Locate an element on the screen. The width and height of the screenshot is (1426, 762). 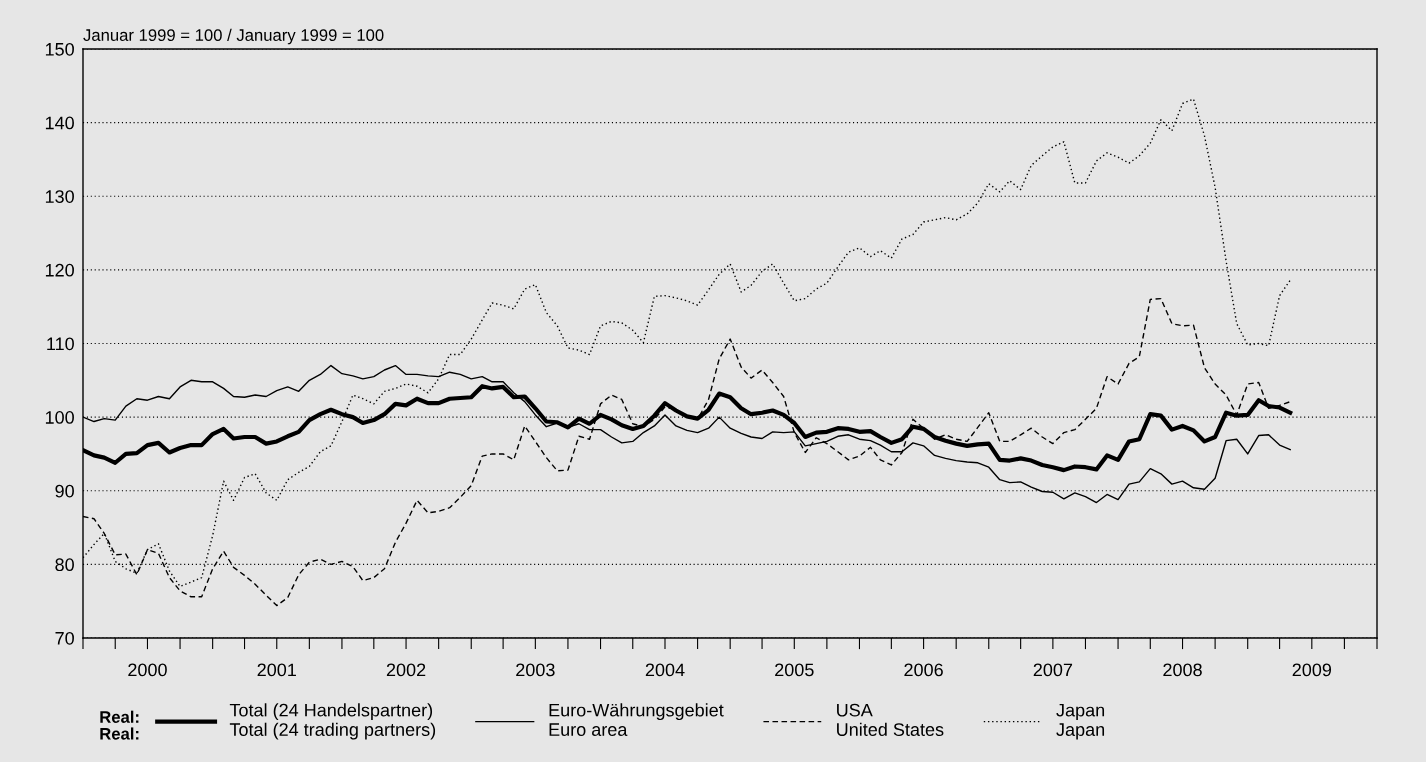
x-tick-label: 2008 is located at coordinates (1182, 670).